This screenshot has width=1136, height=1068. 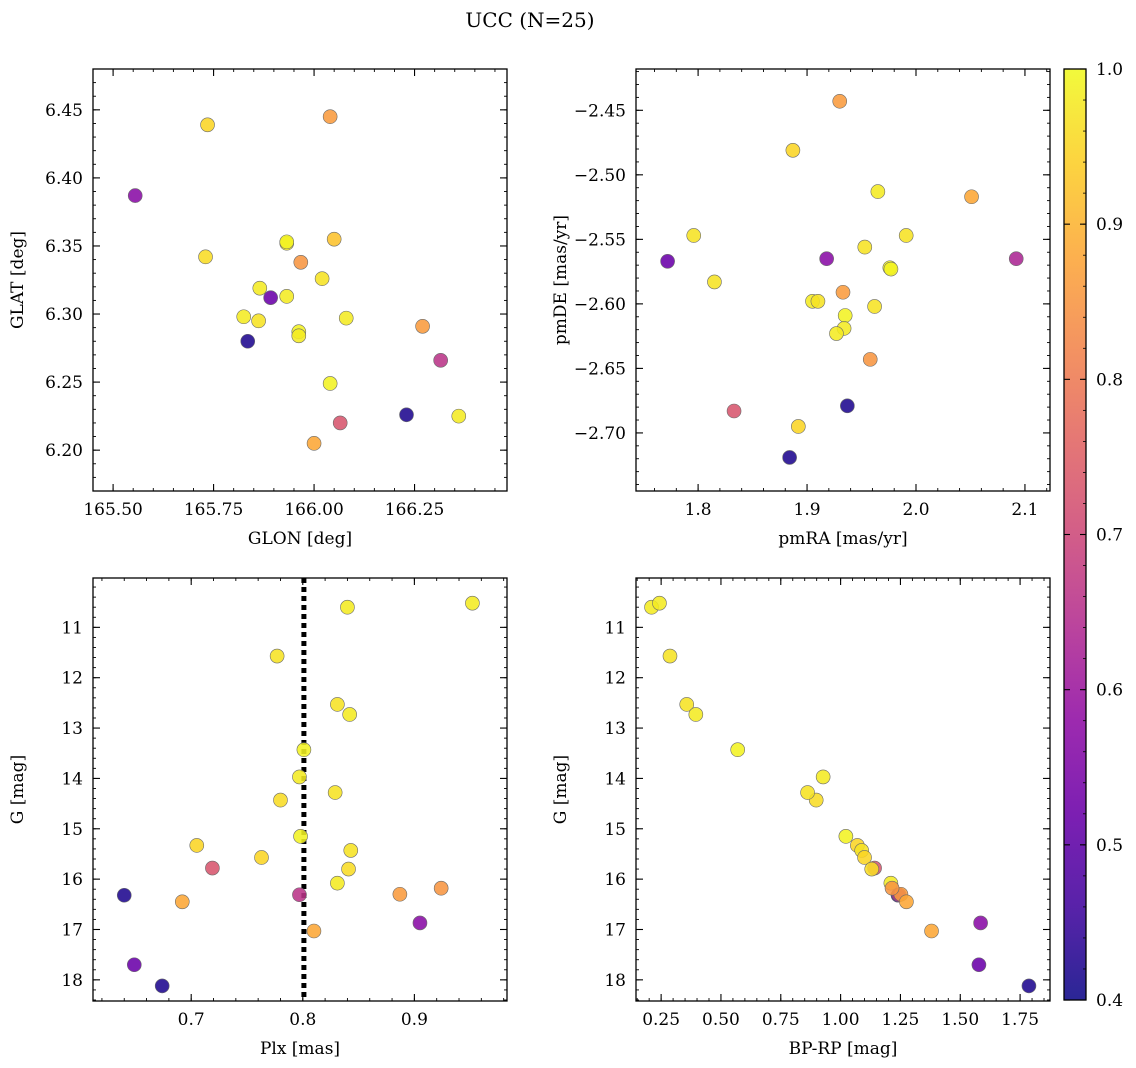 I want to click on x-tick-label: 166.00, so click(x=313, y=510).